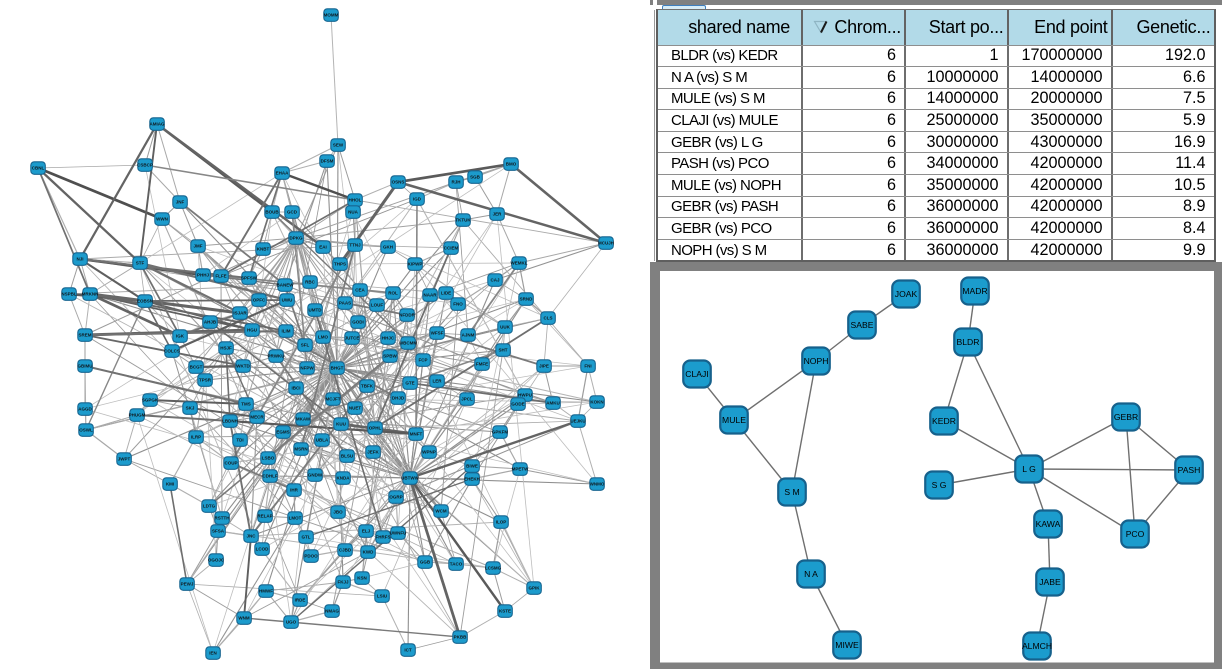 This screenshot has height=669, width=1222. Describe the element at coordinates (472, 479) in the screenshot. I see `svg-text: EHEKH` at that location.